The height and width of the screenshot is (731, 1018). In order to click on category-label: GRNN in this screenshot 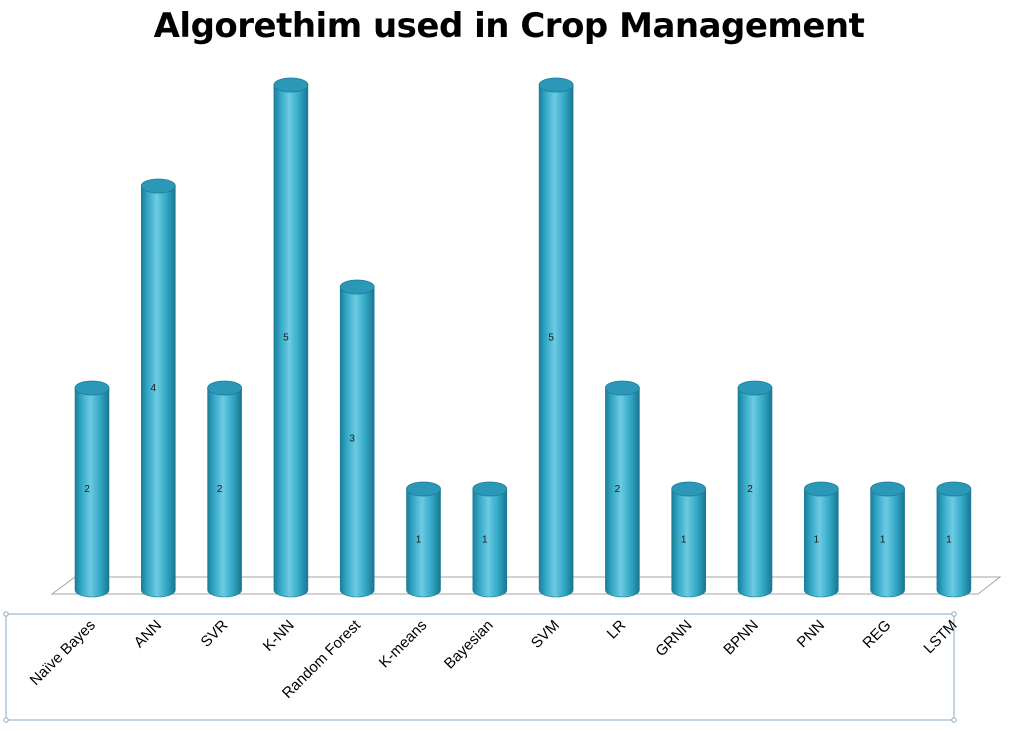, I will do `click(673, 638)`.